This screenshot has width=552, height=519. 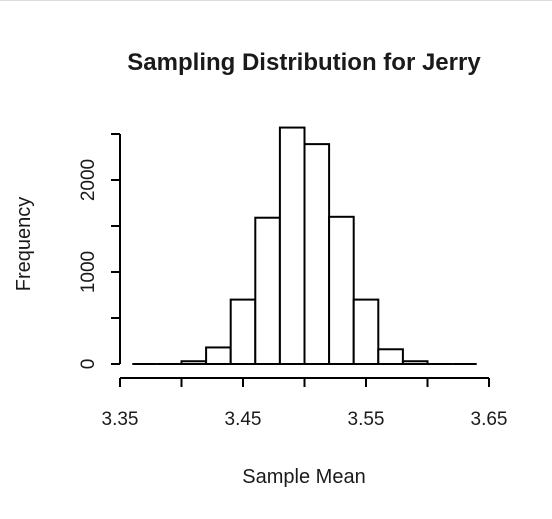 I want to click on x-axis-label: Sample Mean, so click(x=303, y=477).